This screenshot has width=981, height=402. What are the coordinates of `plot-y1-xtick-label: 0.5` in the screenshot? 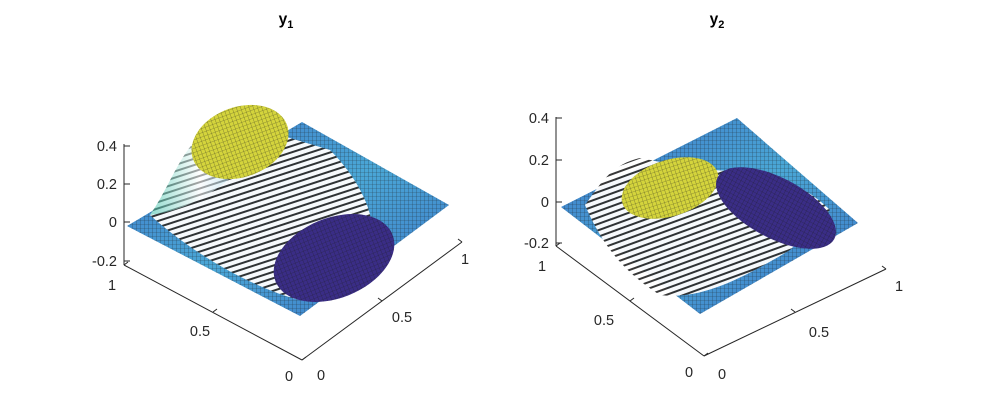 It's located at (402, 318).